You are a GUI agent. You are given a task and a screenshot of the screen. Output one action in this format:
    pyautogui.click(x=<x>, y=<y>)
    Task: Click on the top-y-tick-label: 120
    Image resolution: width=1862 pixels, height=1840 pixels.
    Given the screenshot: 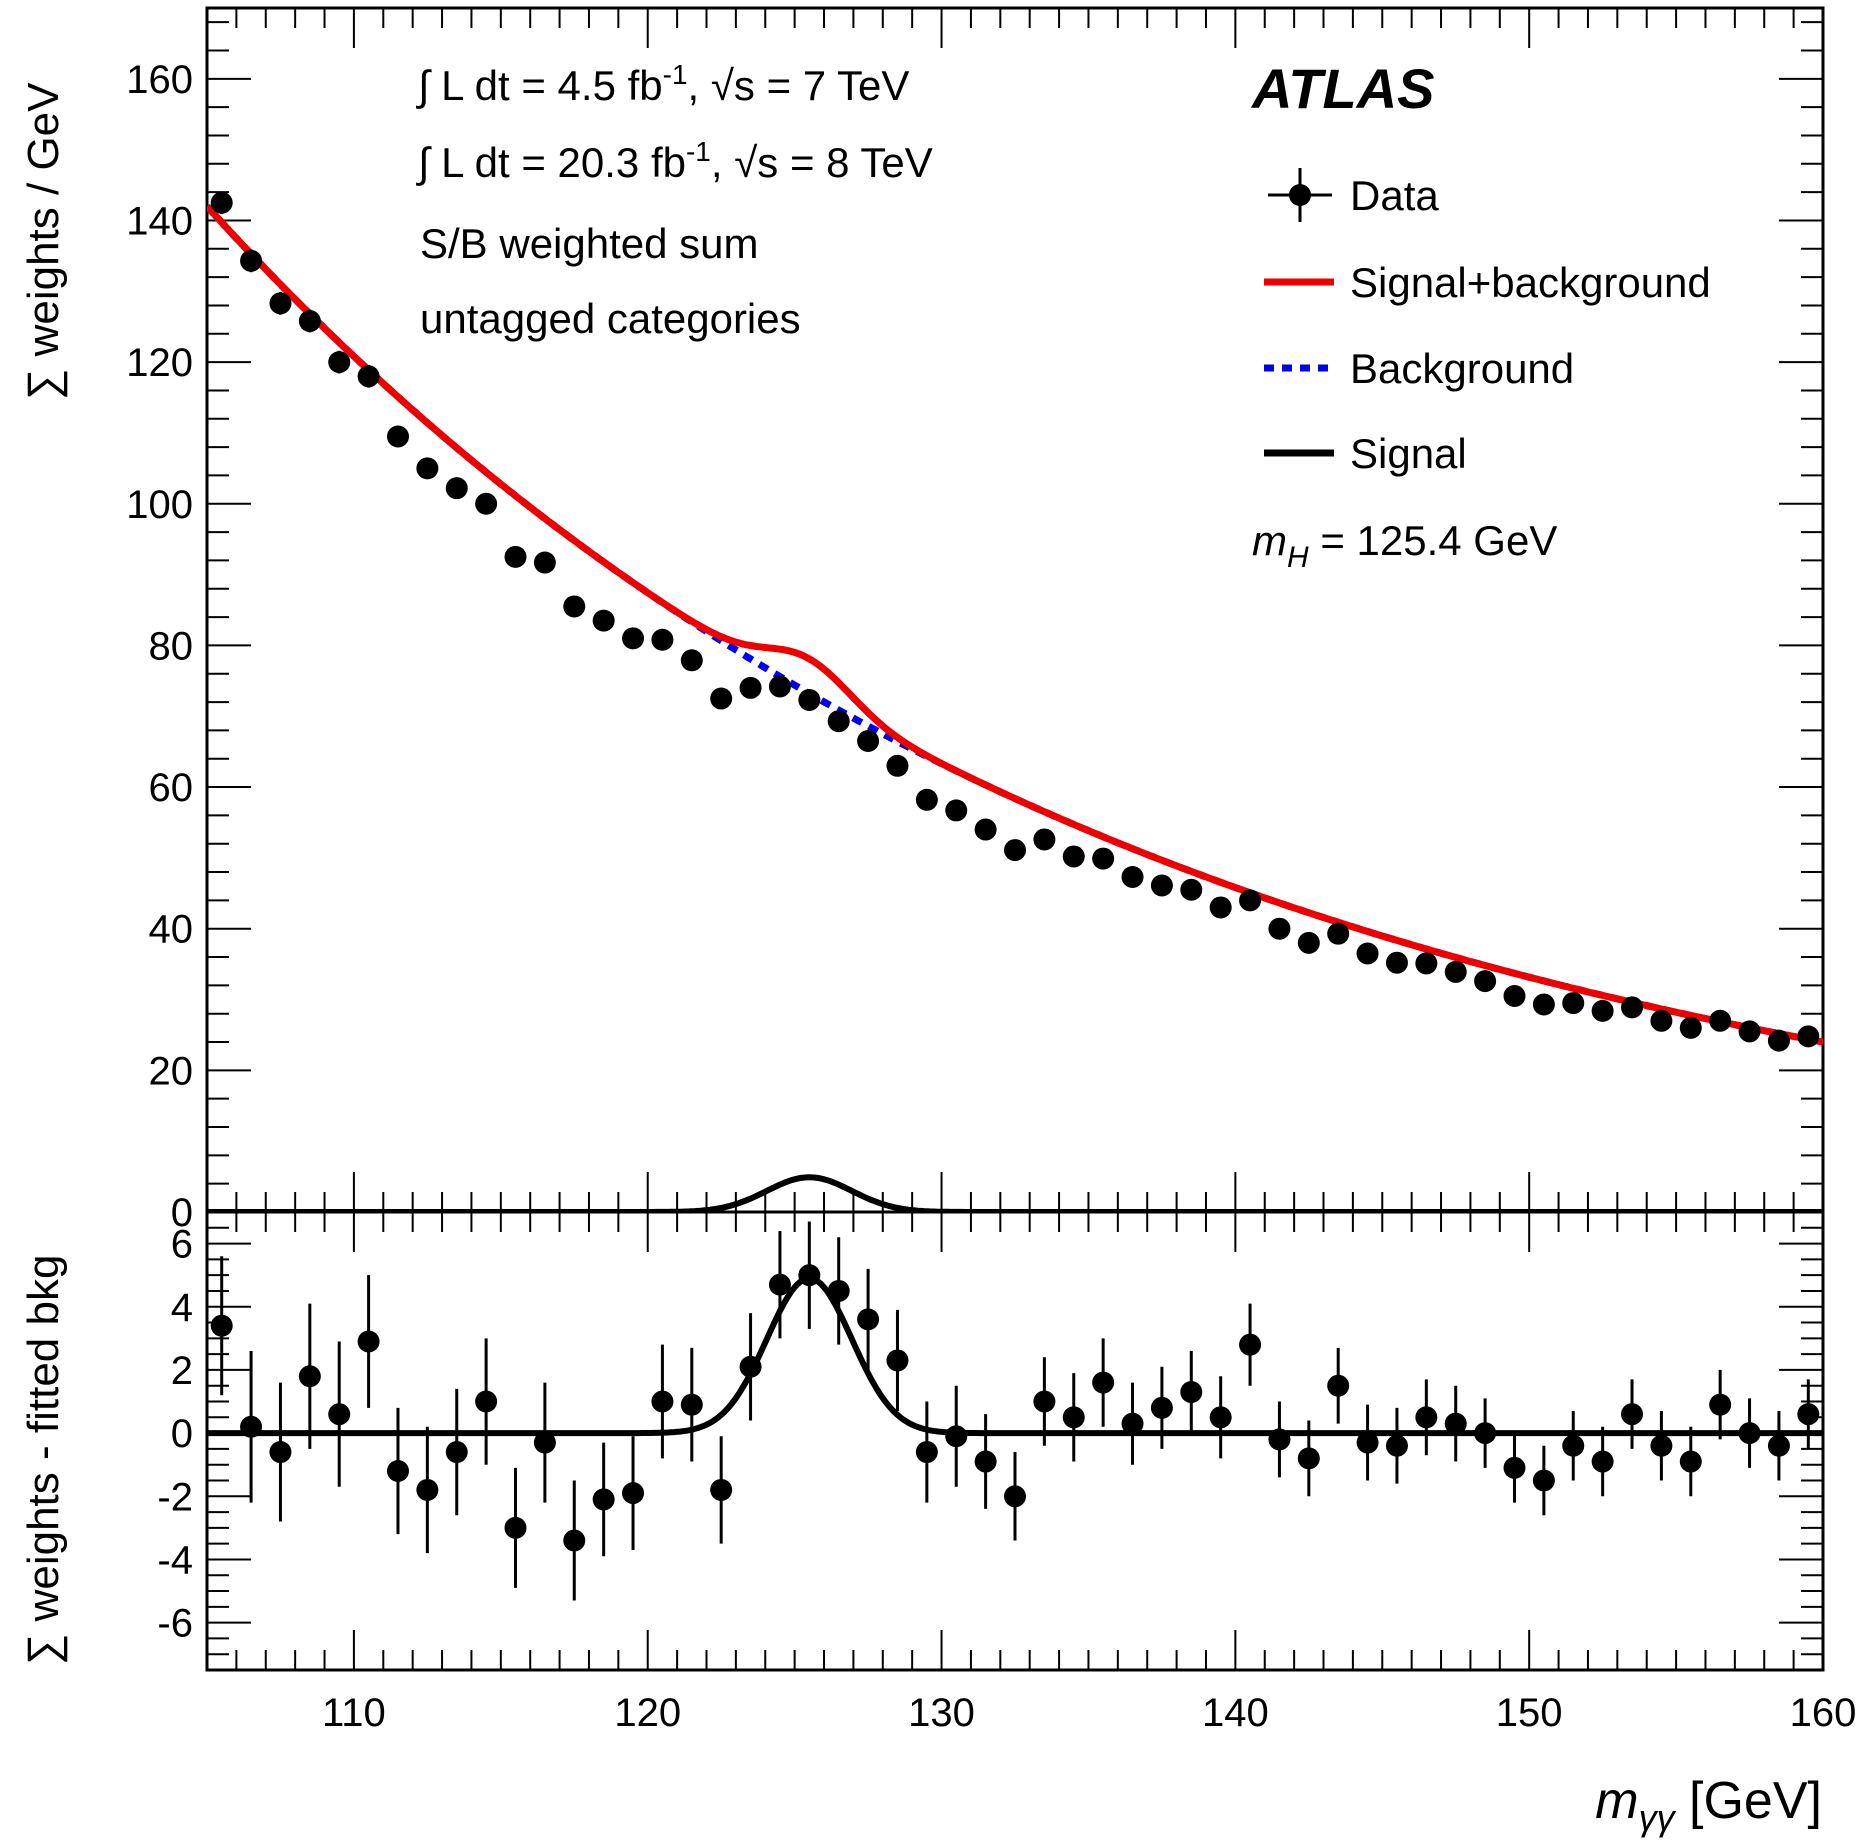 What is the action you would take?
    pyautogui.click(x=159, y=363)
    